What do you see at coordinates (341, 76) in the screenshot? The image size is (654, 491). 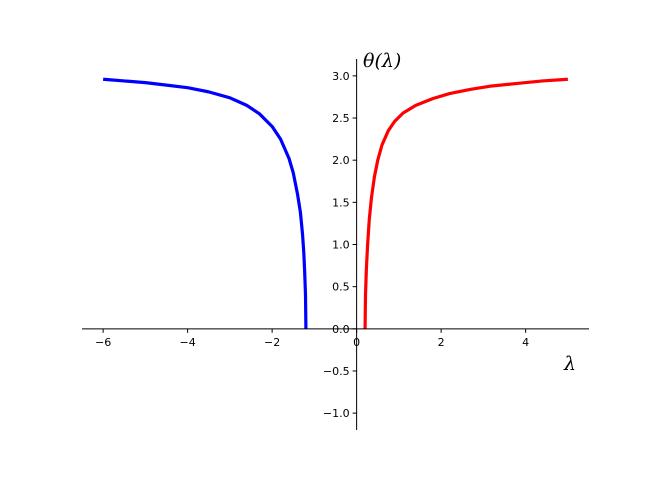 I see `y-tick-label: 3.0` at bounding box center [341, 76].